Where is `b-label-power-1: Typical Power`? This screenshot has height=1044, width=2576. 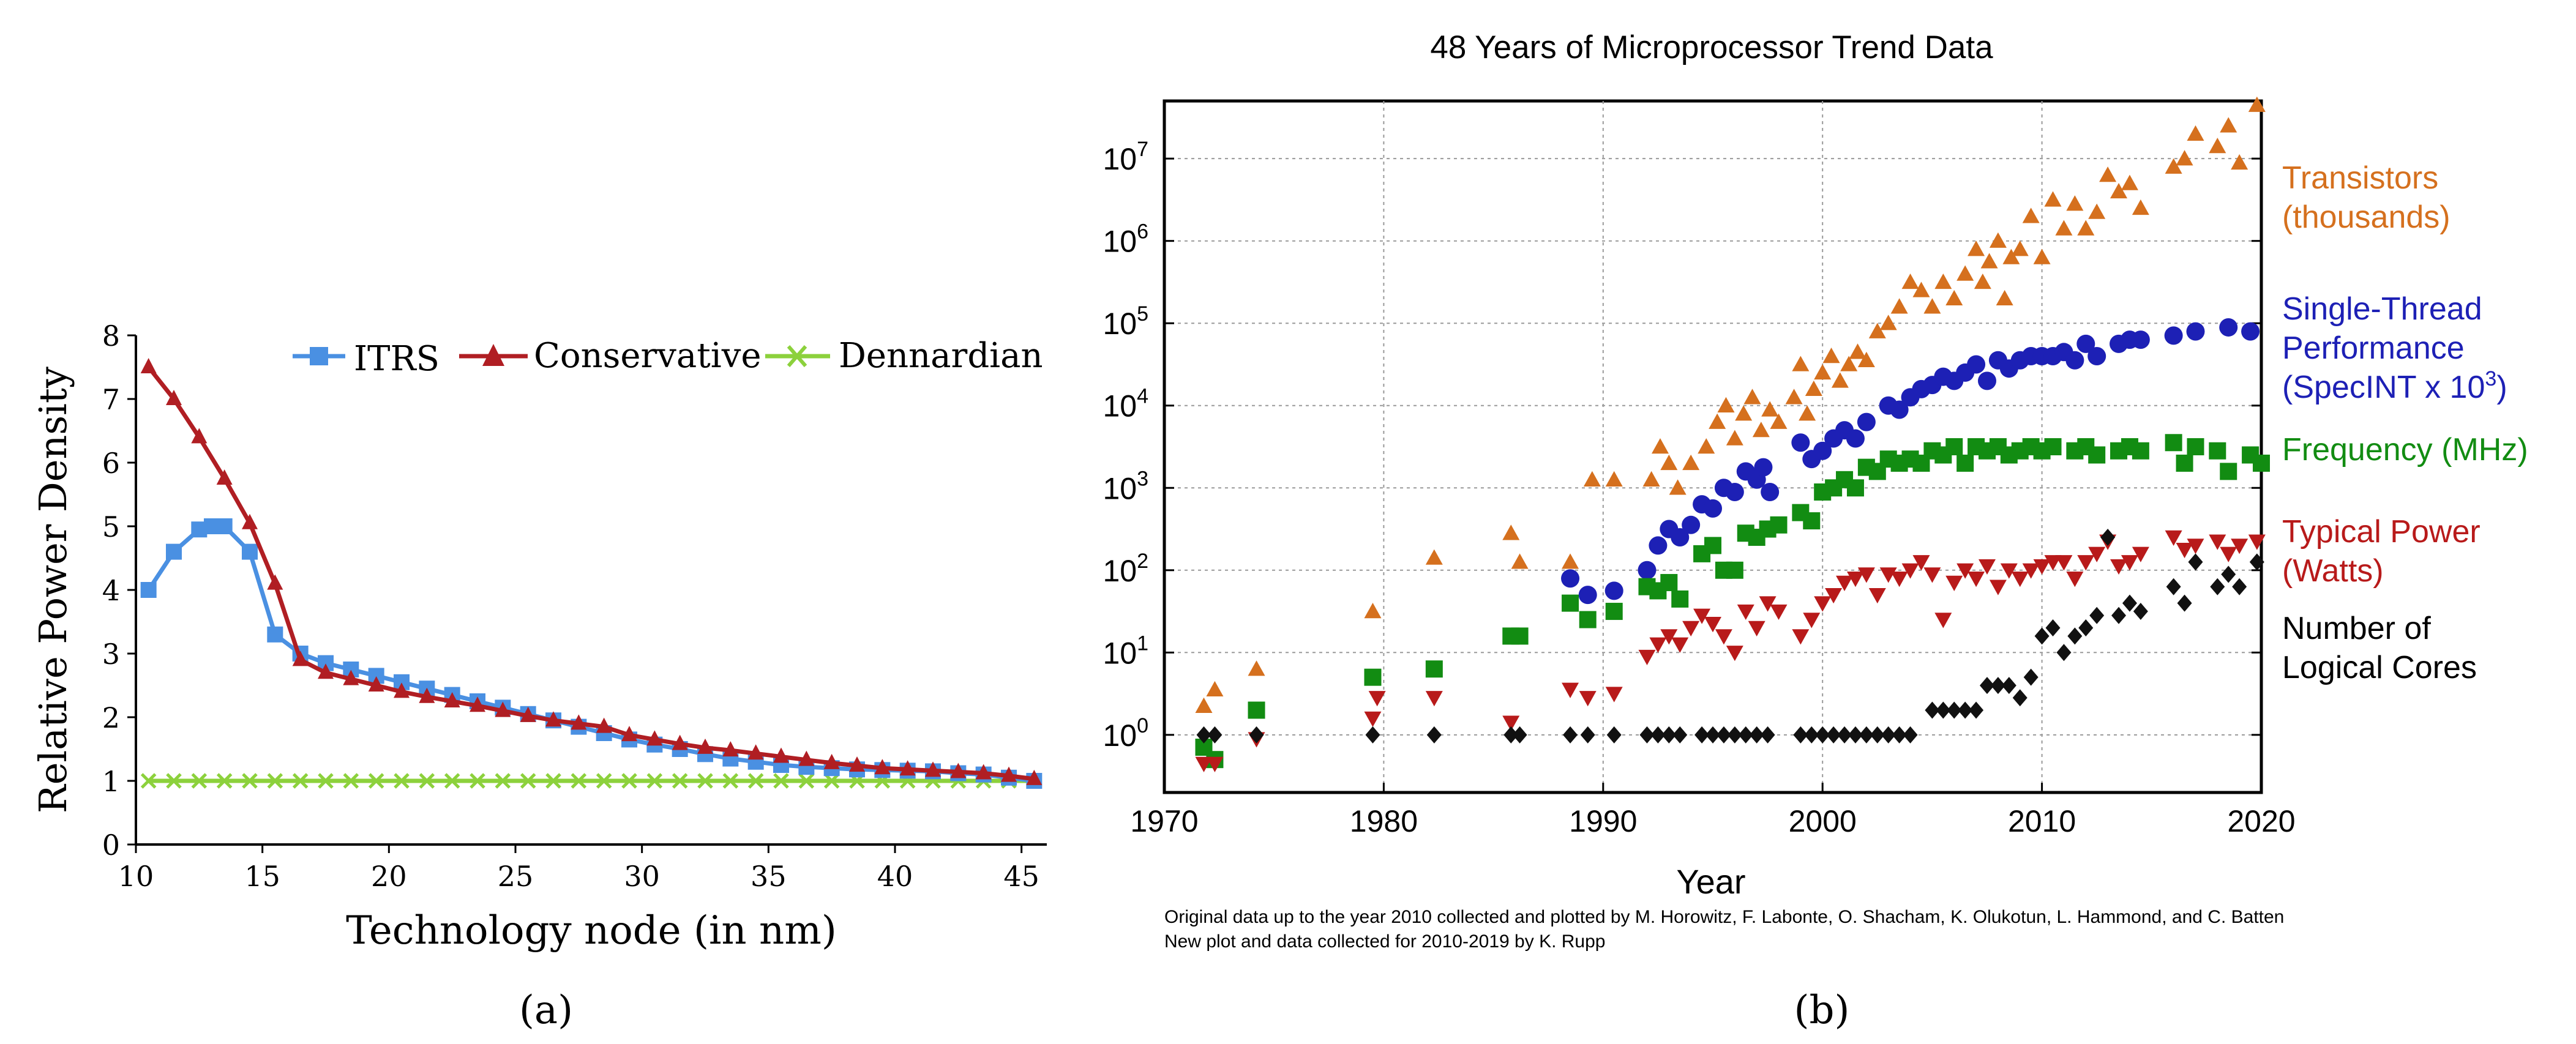 b-label-power-1: Typical Power is located at coordinates (2381, 532).